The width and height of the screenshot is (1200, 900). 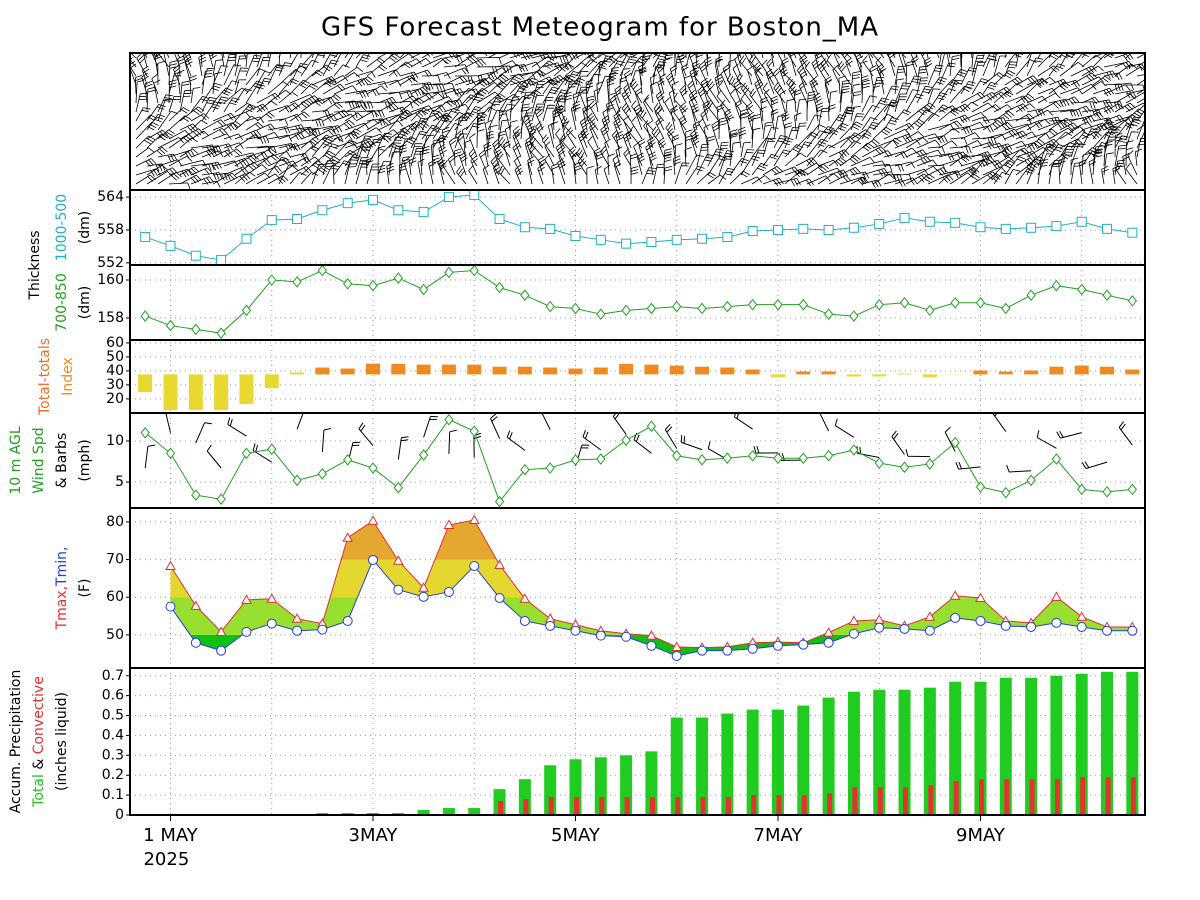 What do you see at coordinates (637, 121) in the screenshot?
I see `wind-barbs-profile` at bounding box center [637, 121].